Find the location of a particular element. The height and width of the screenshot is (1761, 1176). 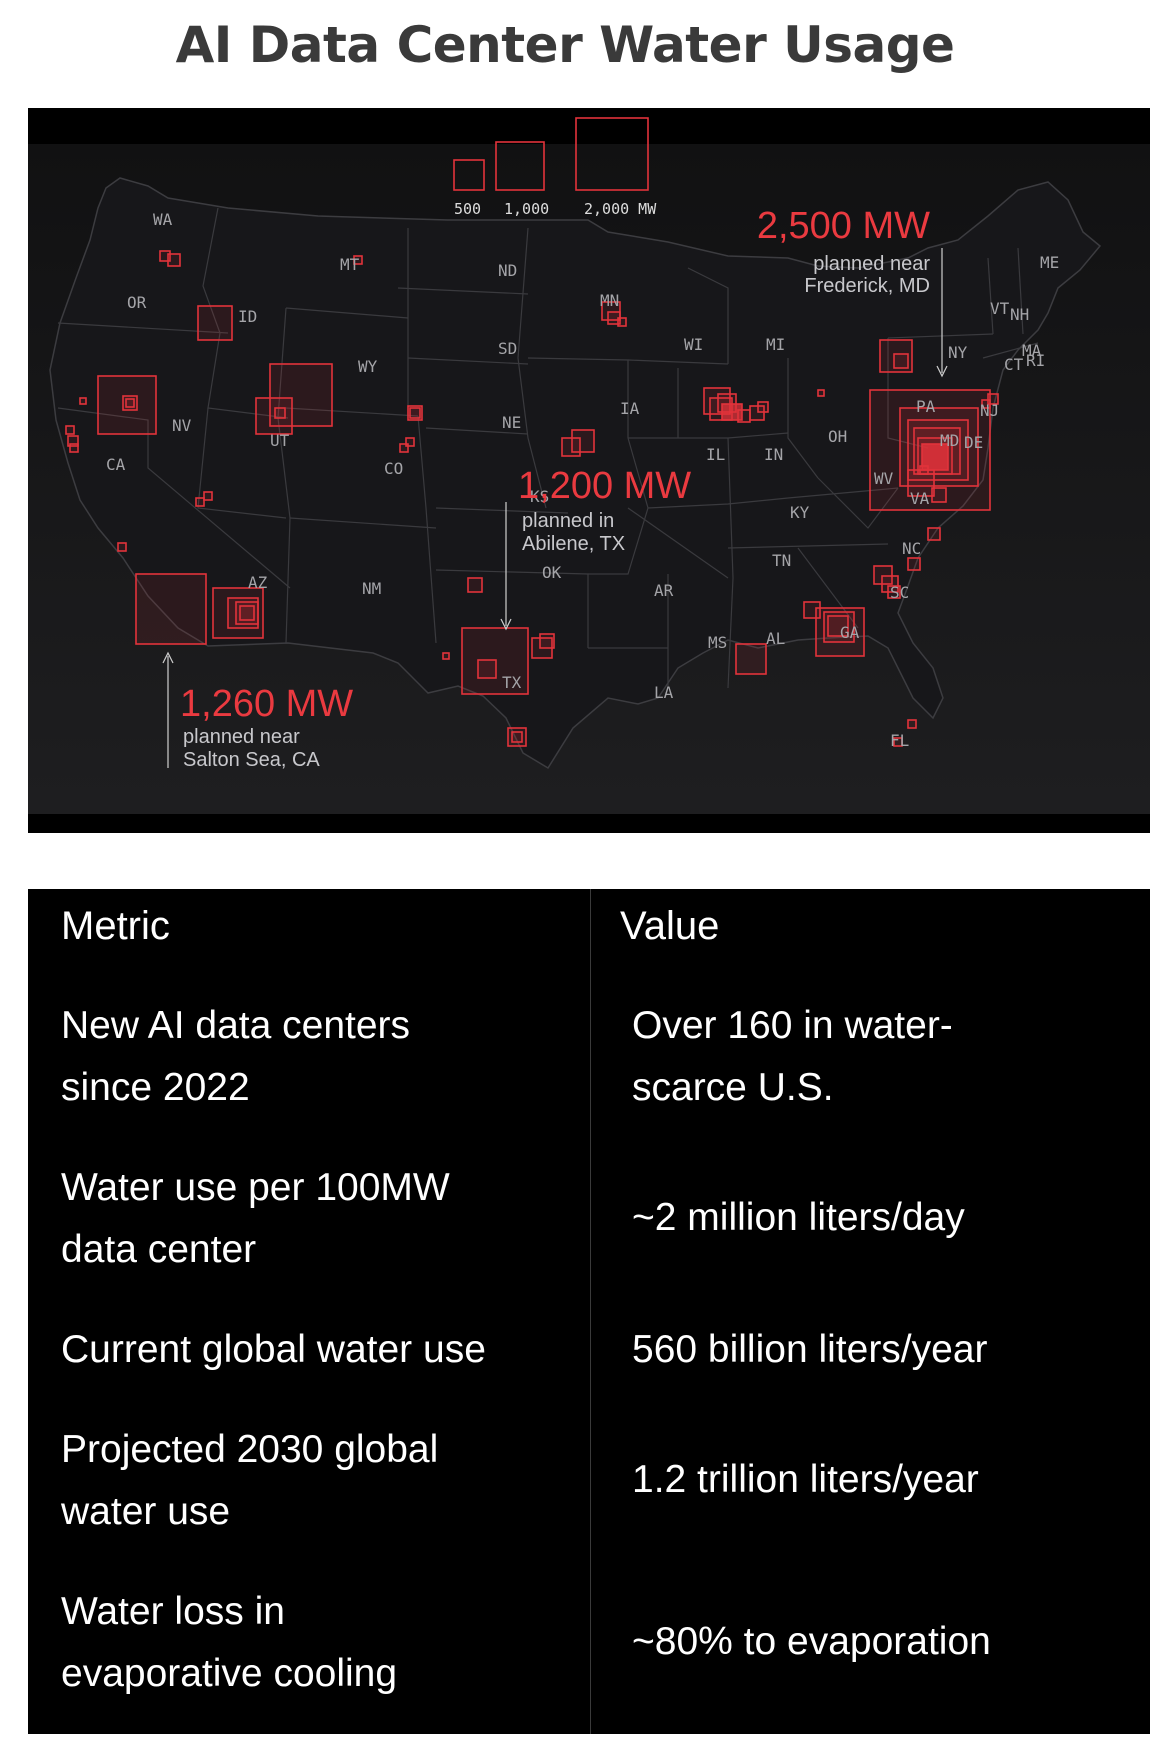

table-row-3-value: 560 billion liters/year is located at coordinates (810, 1349).